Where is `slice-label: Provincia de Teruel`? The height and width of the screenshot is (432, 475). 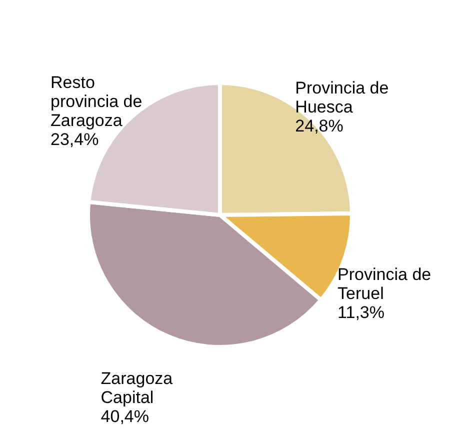 slice-label: Provincia de Teruel is located at coordinates (385, 284).